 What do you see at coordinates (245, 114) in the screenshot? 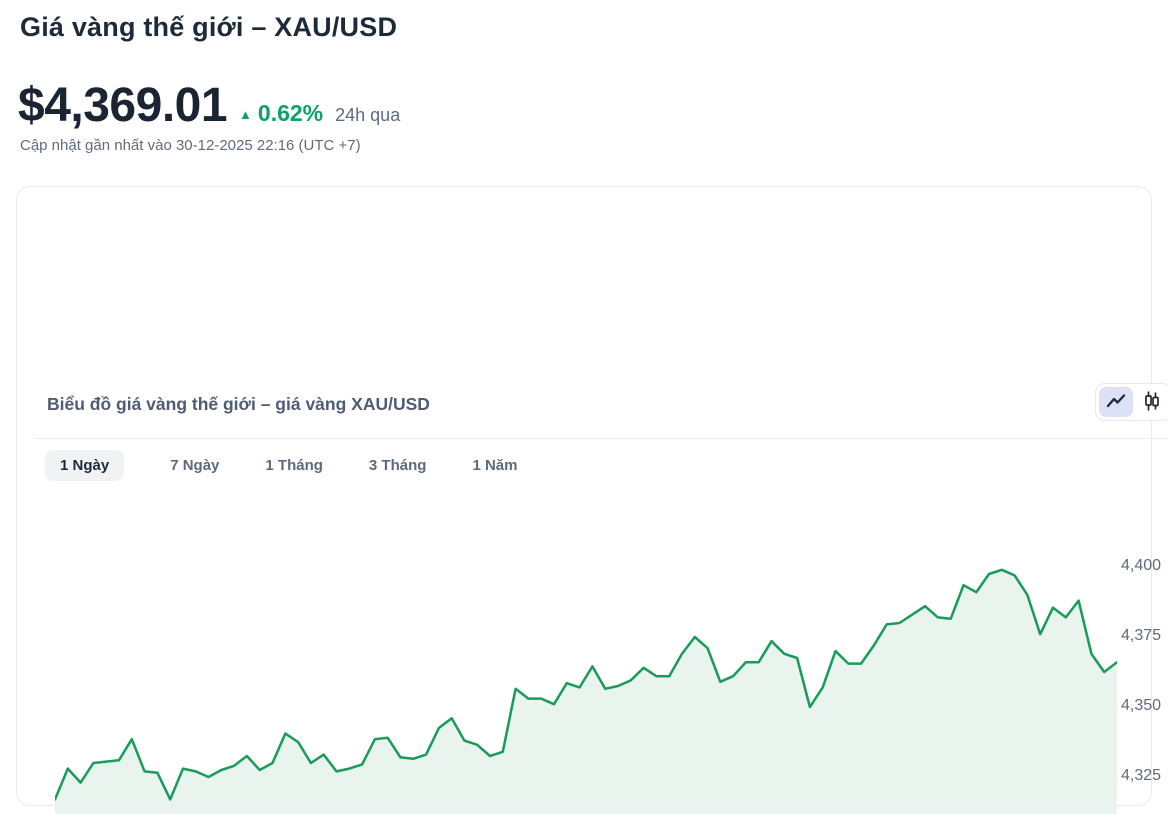
I see `arrow-up-icon: ▲` at bounding box center [245, 114].